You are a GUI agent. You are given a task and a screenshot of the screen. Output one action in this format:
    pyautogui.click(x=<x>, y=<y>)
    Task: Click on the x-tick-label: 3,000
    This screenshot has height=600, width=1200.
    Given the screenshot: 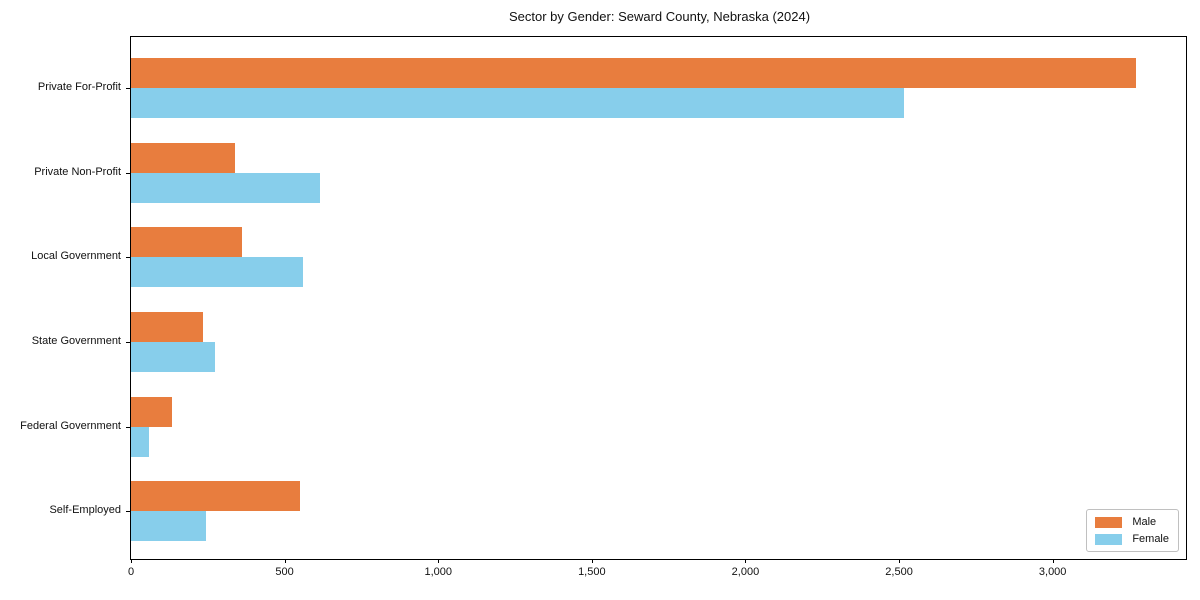 What is the action you would take?
    pyautogui.click(x=1052, y=572)
    